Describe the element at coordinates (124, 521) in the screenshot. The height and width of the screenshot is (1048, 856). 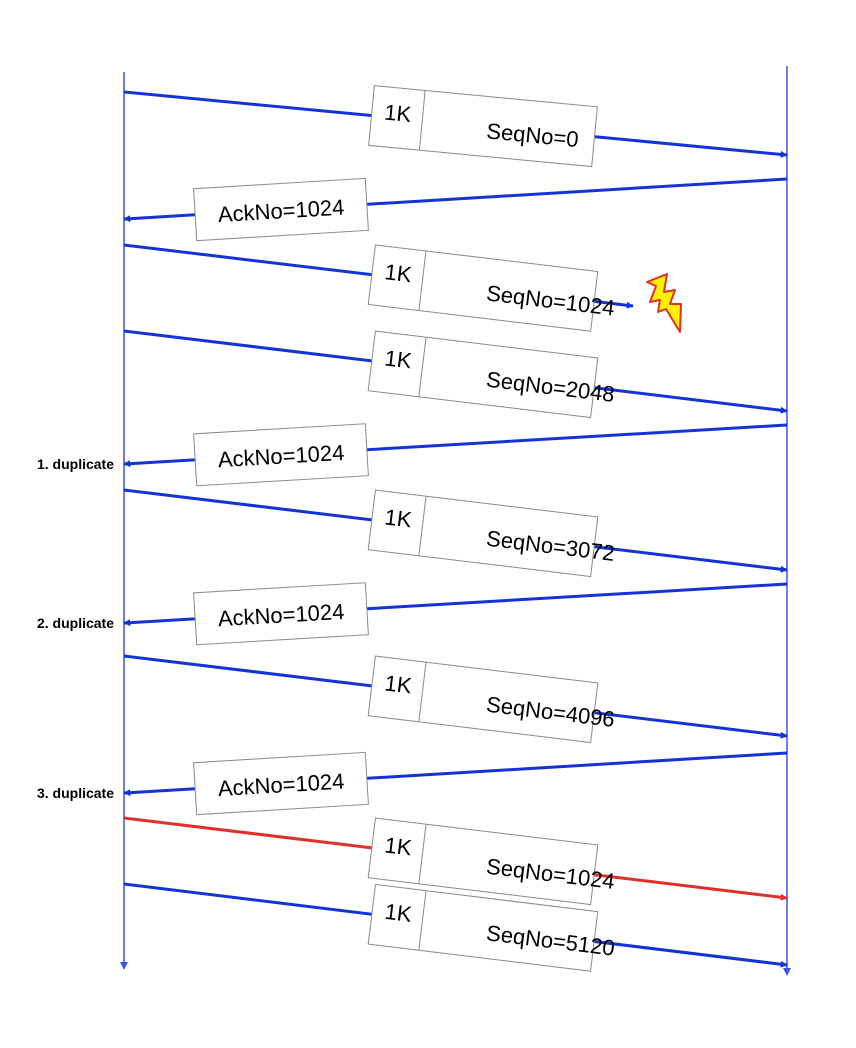
I see `sender-timeline` at that location.